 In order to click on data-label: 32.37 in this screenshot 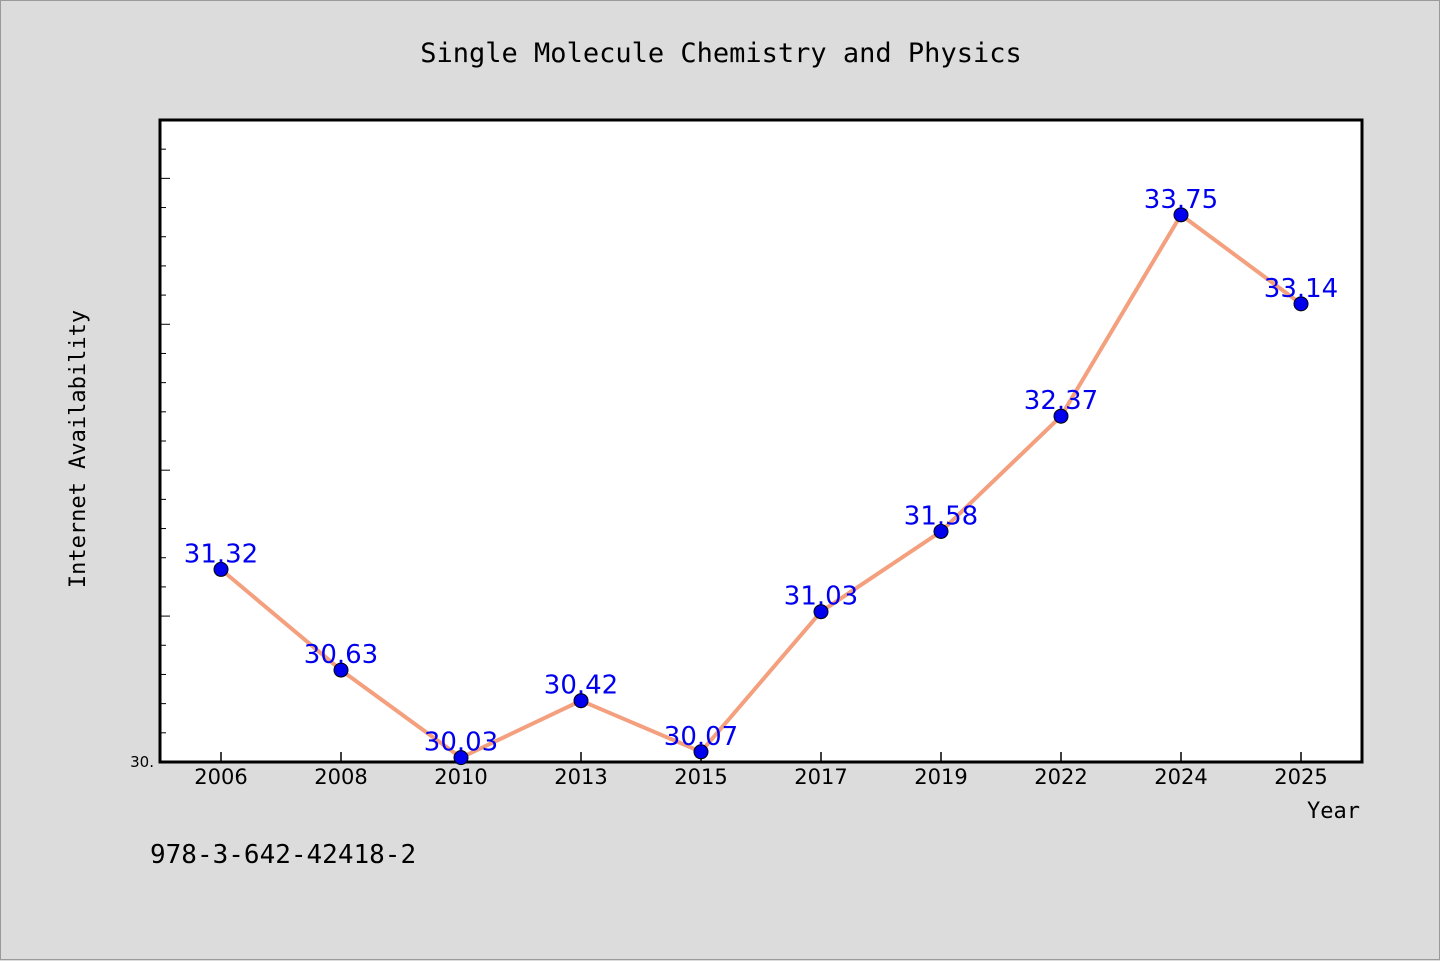, I will do `click(1061, 401)`.